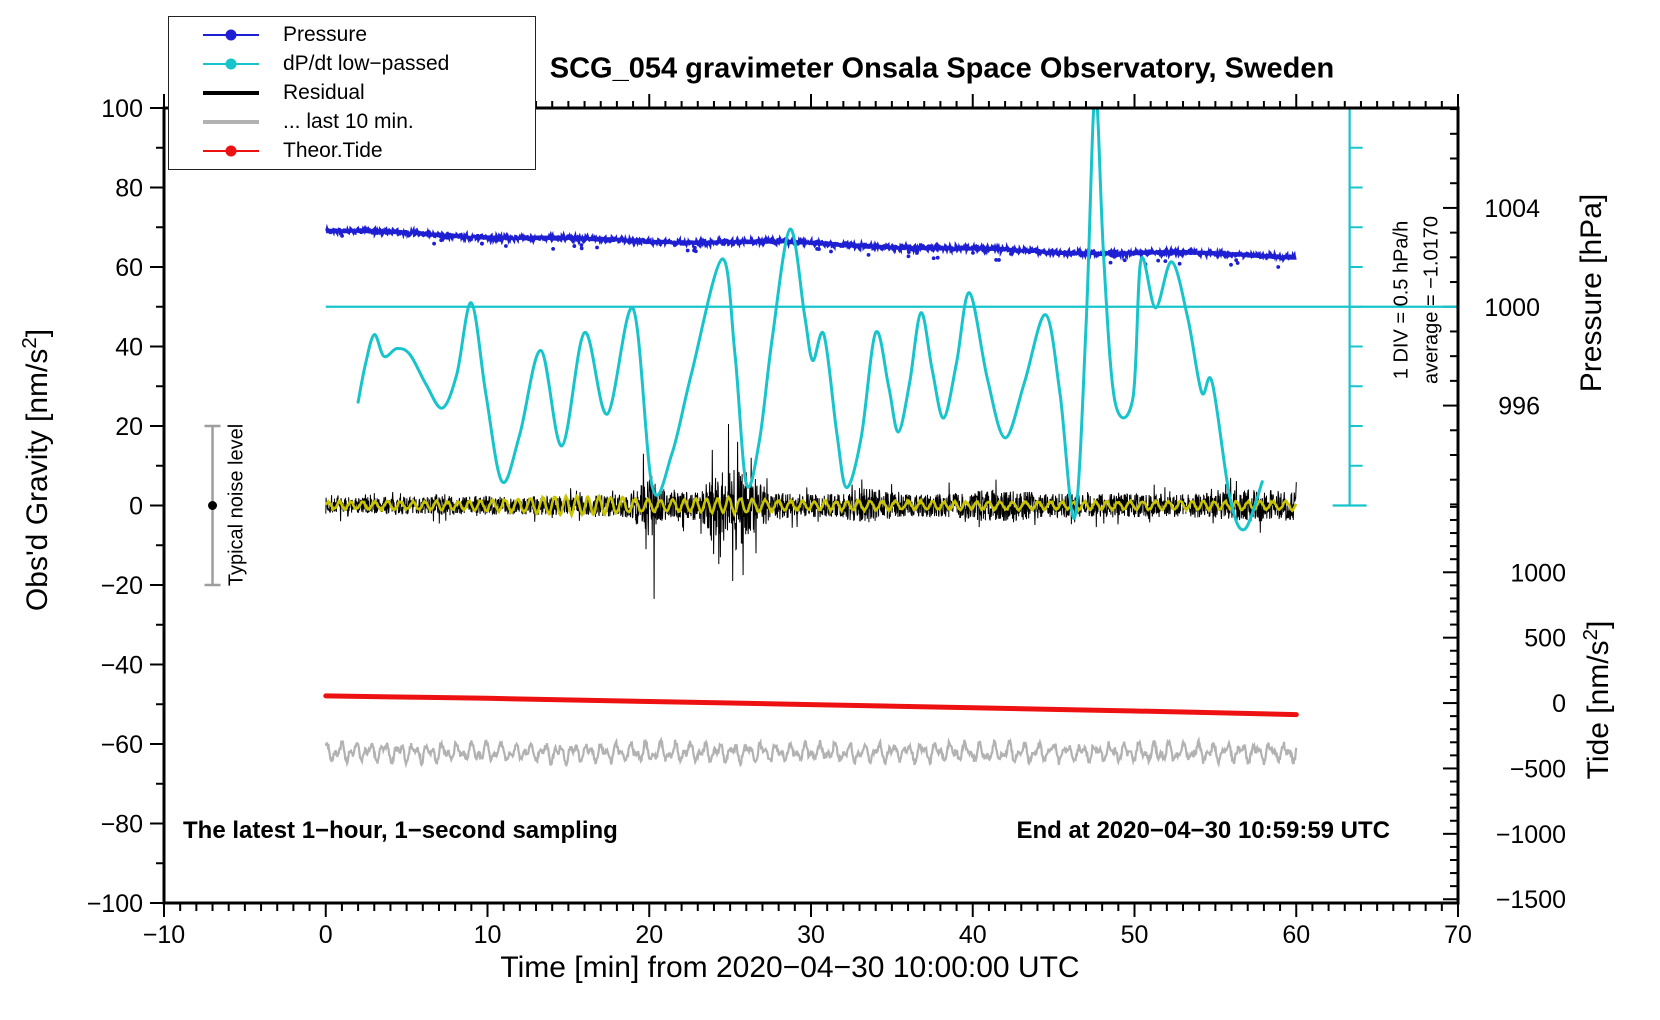 The width and height of the screenshot is (1660, 1020). I want to click on legend-label: Theor.Tide, so click(333, 151).